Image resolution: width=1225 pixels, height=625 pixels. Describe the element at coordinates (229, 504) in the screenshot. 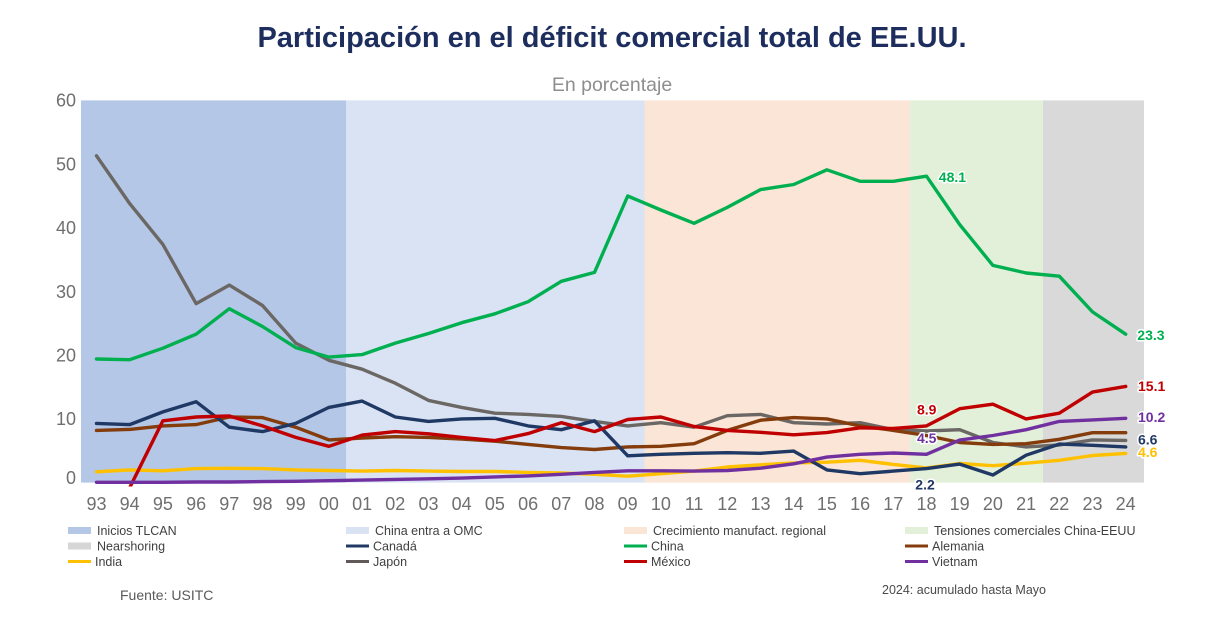

I see `svg-text: 97` at that location.